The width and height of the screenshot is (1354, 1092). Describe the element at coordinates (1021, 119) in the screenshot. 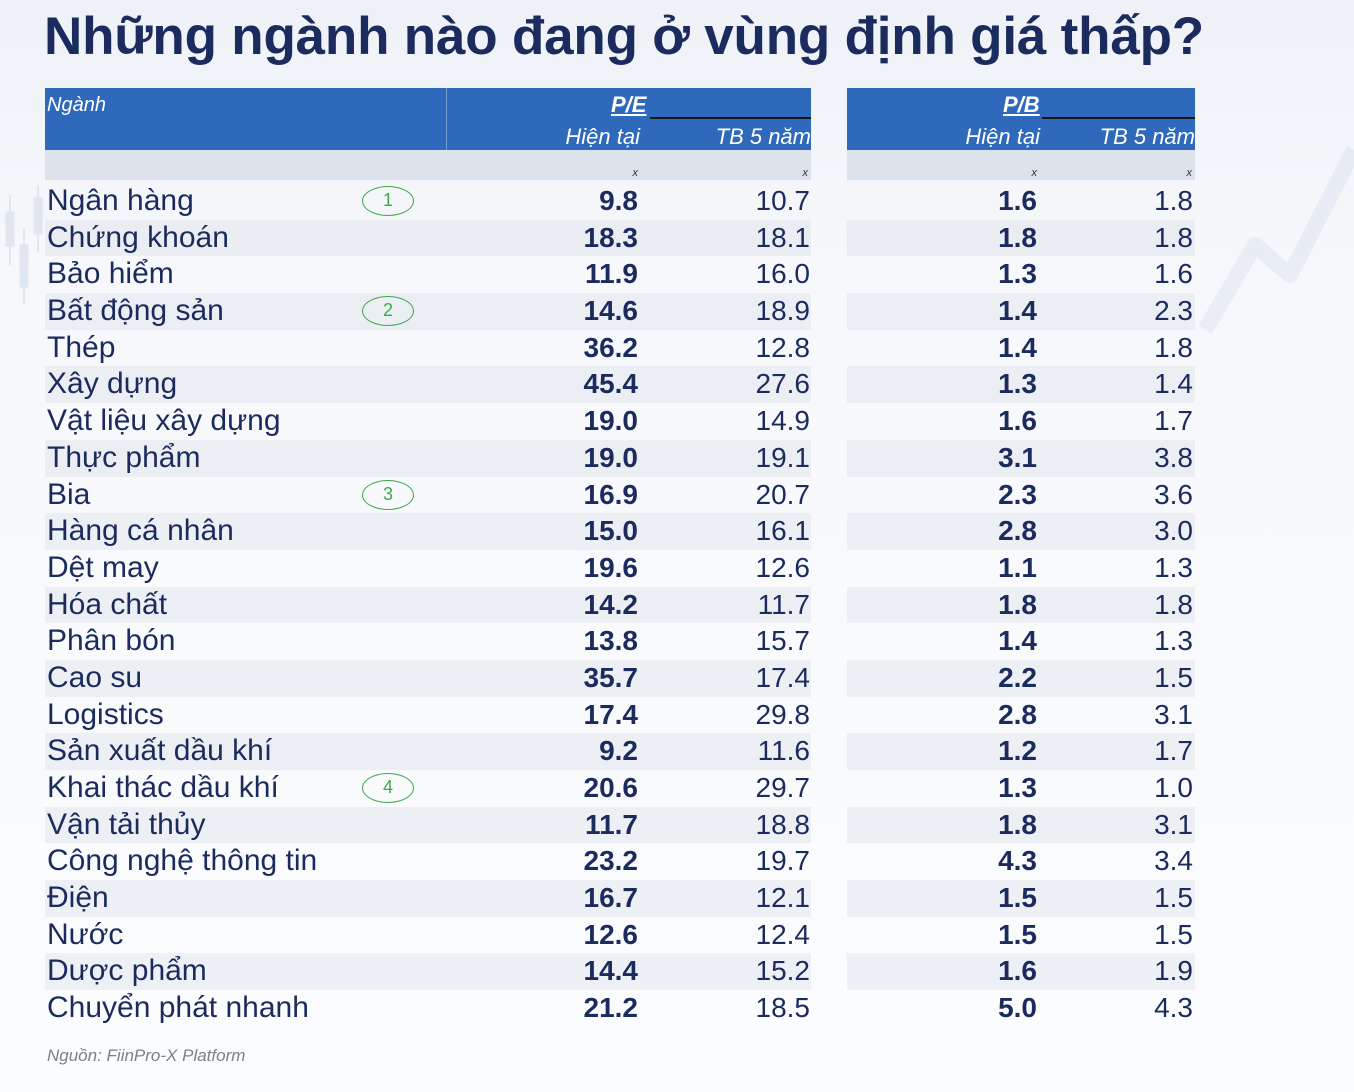

I see `pb-table-header: P/B Hiện tại TB 5 năm` at that location.